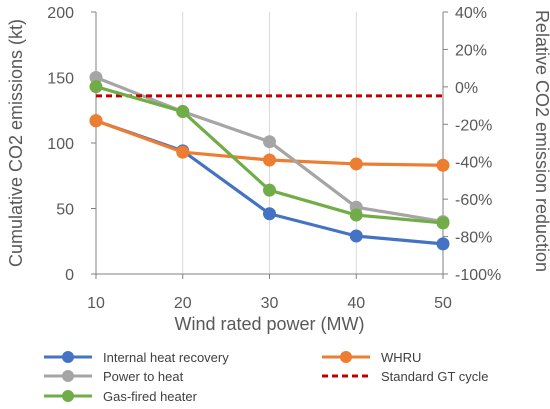  Describe the element at coordinates (269, 142) in the screenshot. I see `data-point-power-to-heat` at that location.